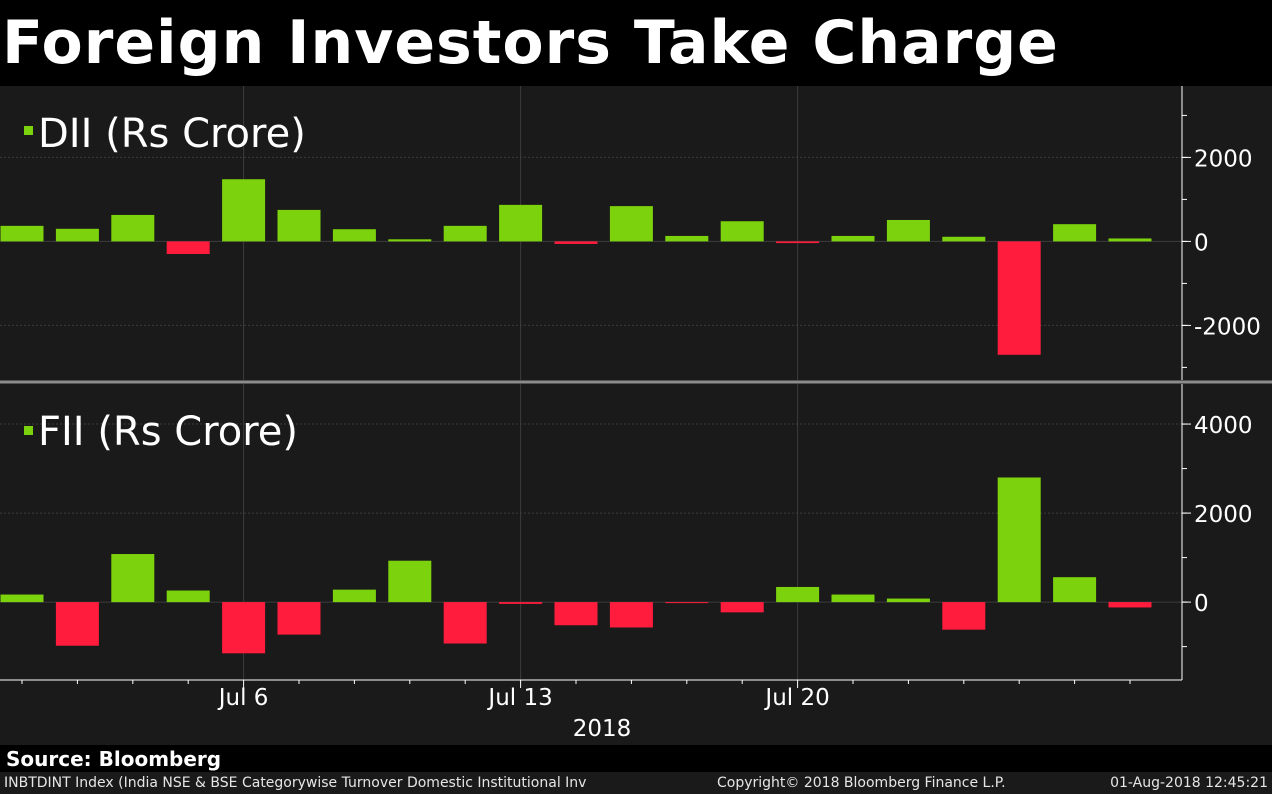 The width and height of the screenshot is (1272, 794). Describe the element at coordinates (243, 698) in the screenshot. I see `x-tick-label-0: Jul 6` at that location.